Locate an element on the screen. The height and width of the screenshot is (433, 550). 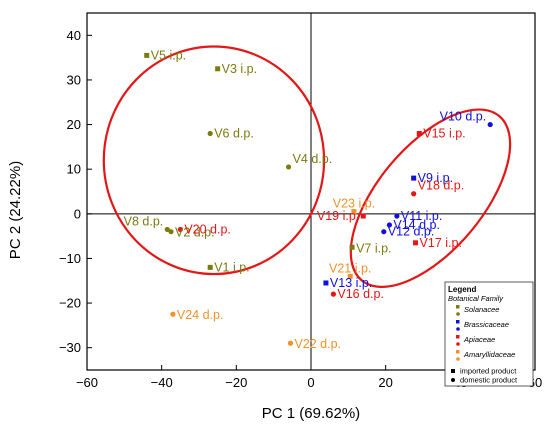
y-tick-label: 30 is located at coordinates (74, 79).